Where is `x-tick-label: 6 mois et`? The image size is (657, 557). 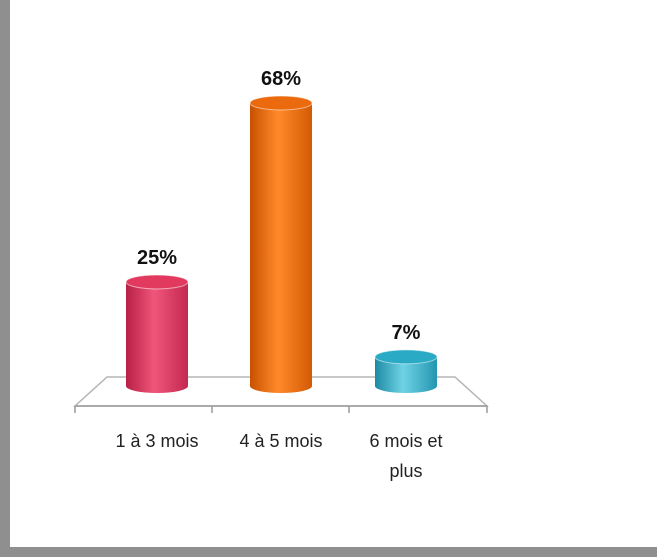
x-tick-label: 6 mois et is located at coordinates (405, 441).